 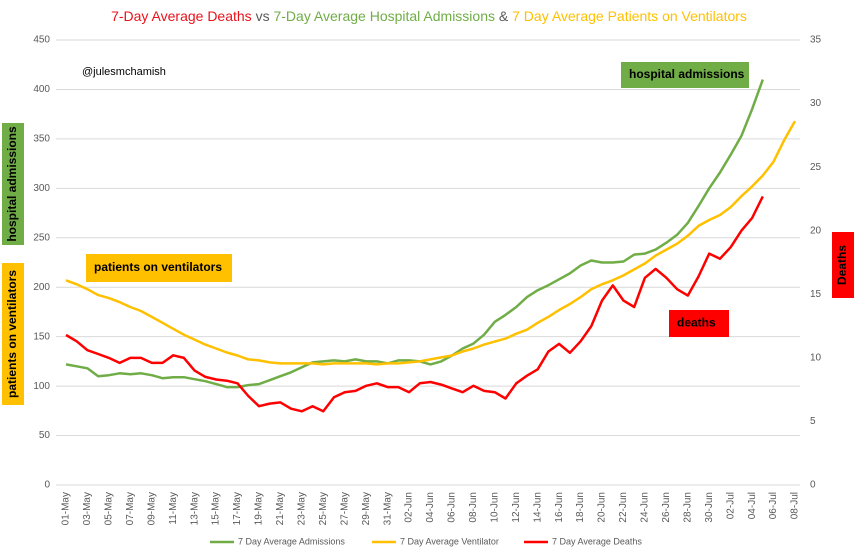 I want to click on x-tick-label: 31-May, so click(x=387, y=508).